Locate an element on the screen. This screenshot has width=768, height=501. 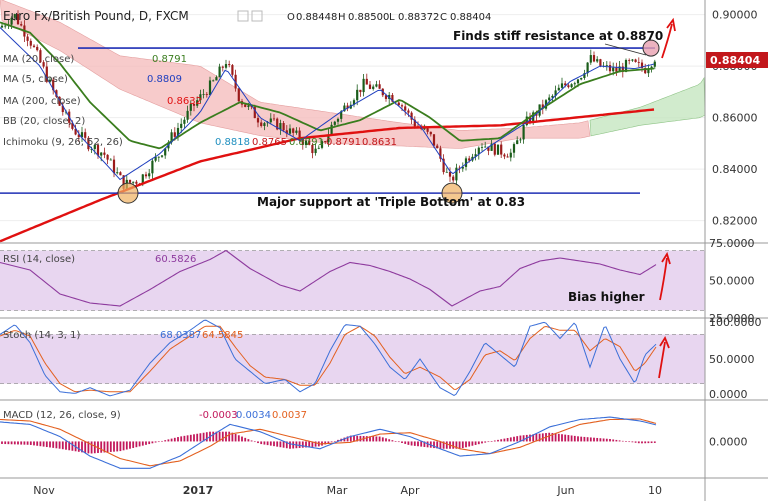
ichimoku-legend: Ichimoku (9, 26, 52, 26) is located at coordinates (63, 142).